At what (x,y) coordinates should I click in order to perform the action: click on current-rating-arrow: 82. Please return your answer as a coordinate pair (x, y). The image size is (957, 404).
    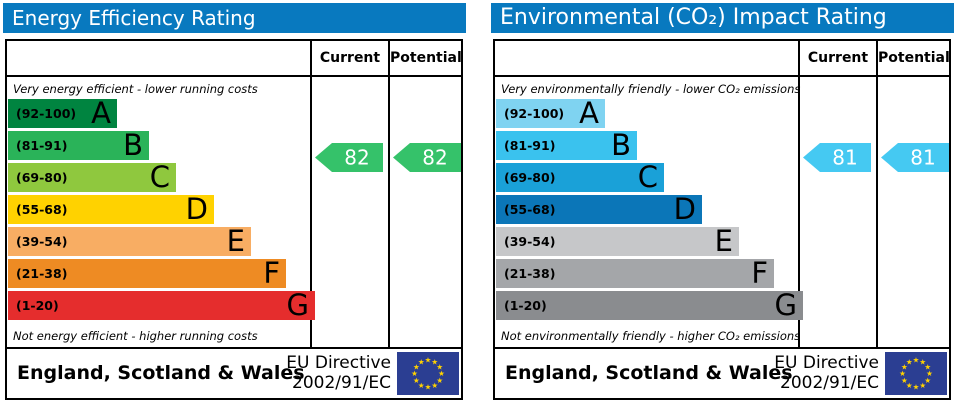
    Looking at the image, I should click on (349, 157).